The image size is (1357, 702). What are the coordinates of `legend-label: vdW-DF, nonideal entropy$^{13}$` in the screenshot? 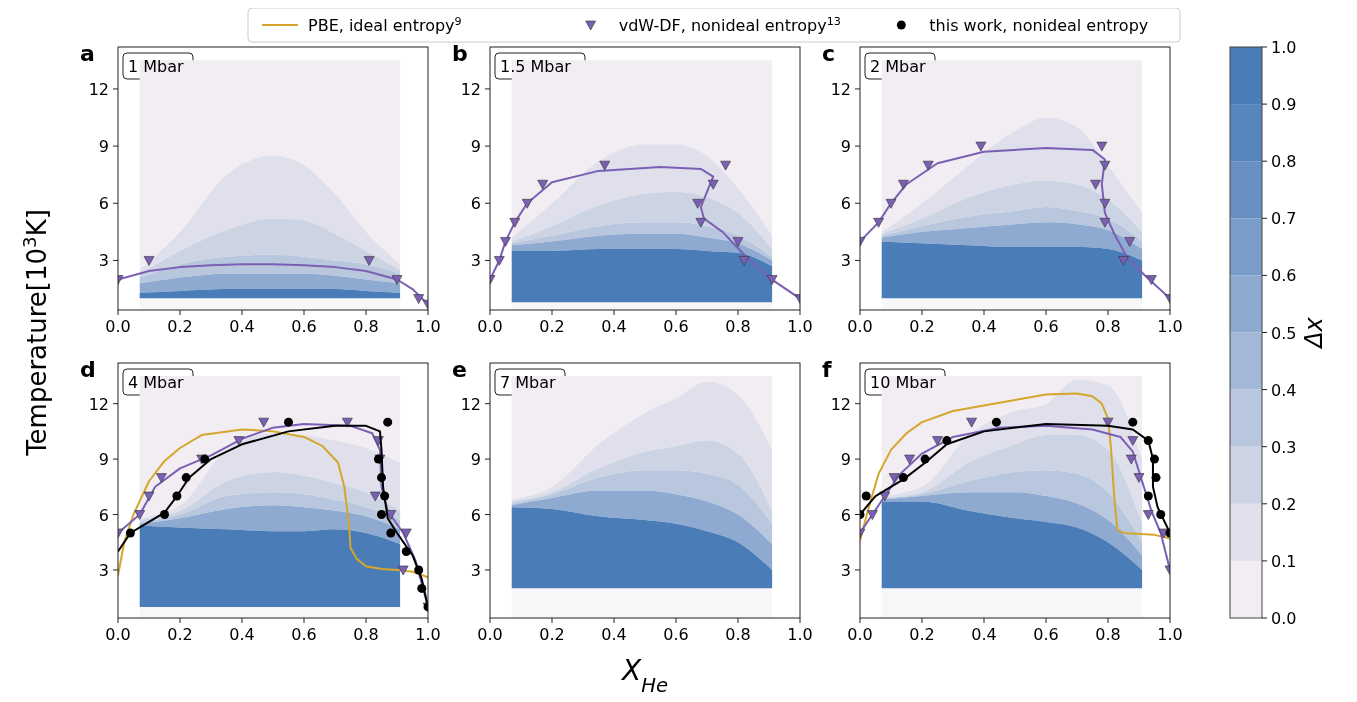 It's located at (729, 24).